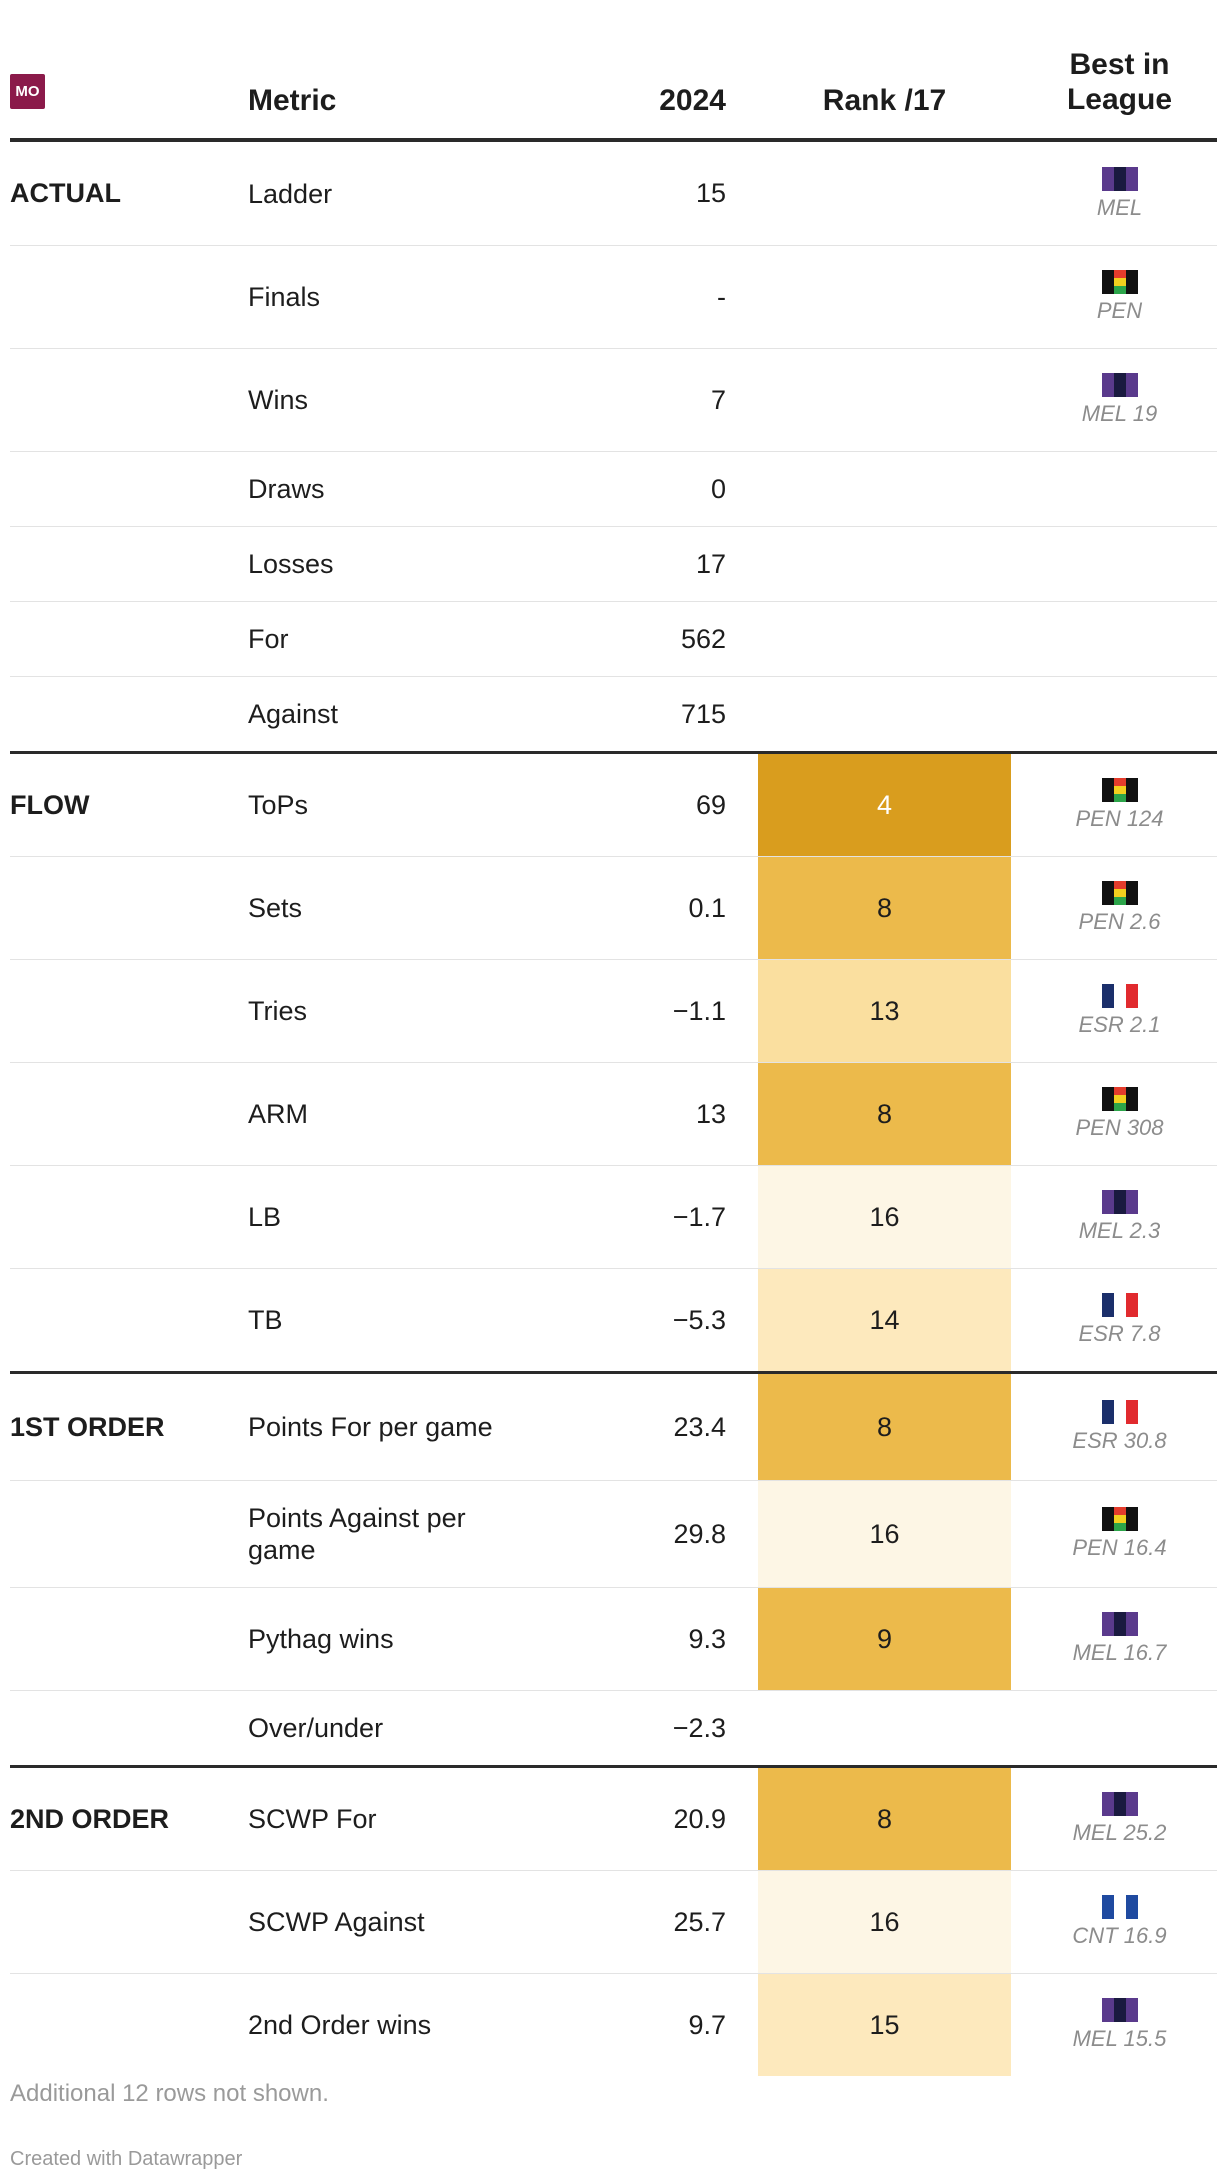  Describe the element at coordinates (1119, 1127) in the screenshot. I see `best-in-league-text: PEN 308` at that location.